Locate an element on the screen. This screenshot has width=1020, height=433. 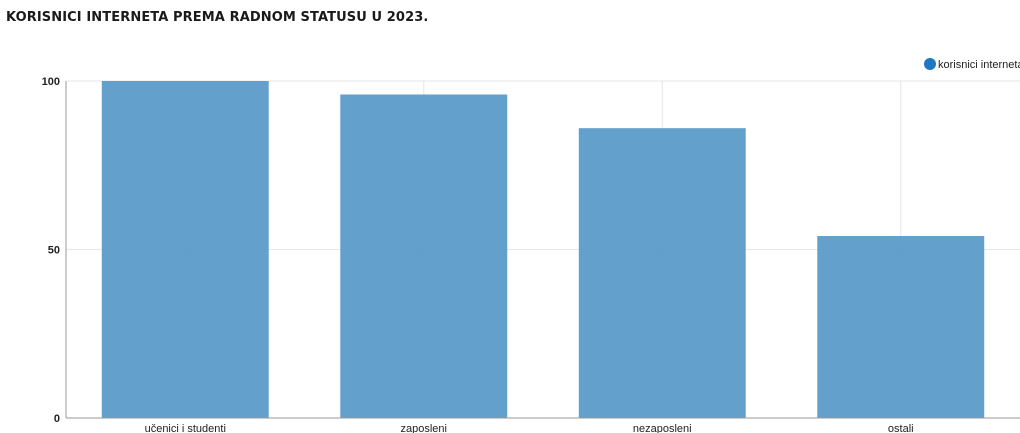
legend: korisnici interneta is located at coordinates (972, 64).